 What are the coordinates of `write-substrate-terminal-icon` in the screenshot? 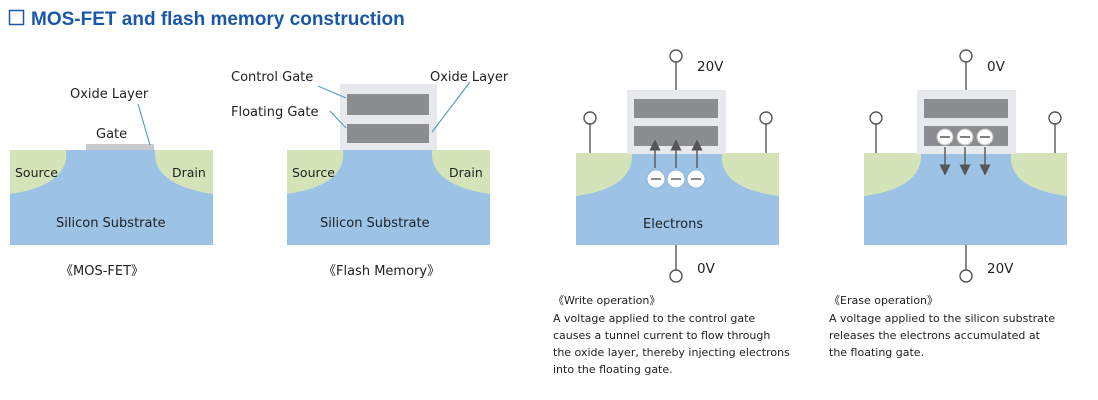 It's located at (676, 276).